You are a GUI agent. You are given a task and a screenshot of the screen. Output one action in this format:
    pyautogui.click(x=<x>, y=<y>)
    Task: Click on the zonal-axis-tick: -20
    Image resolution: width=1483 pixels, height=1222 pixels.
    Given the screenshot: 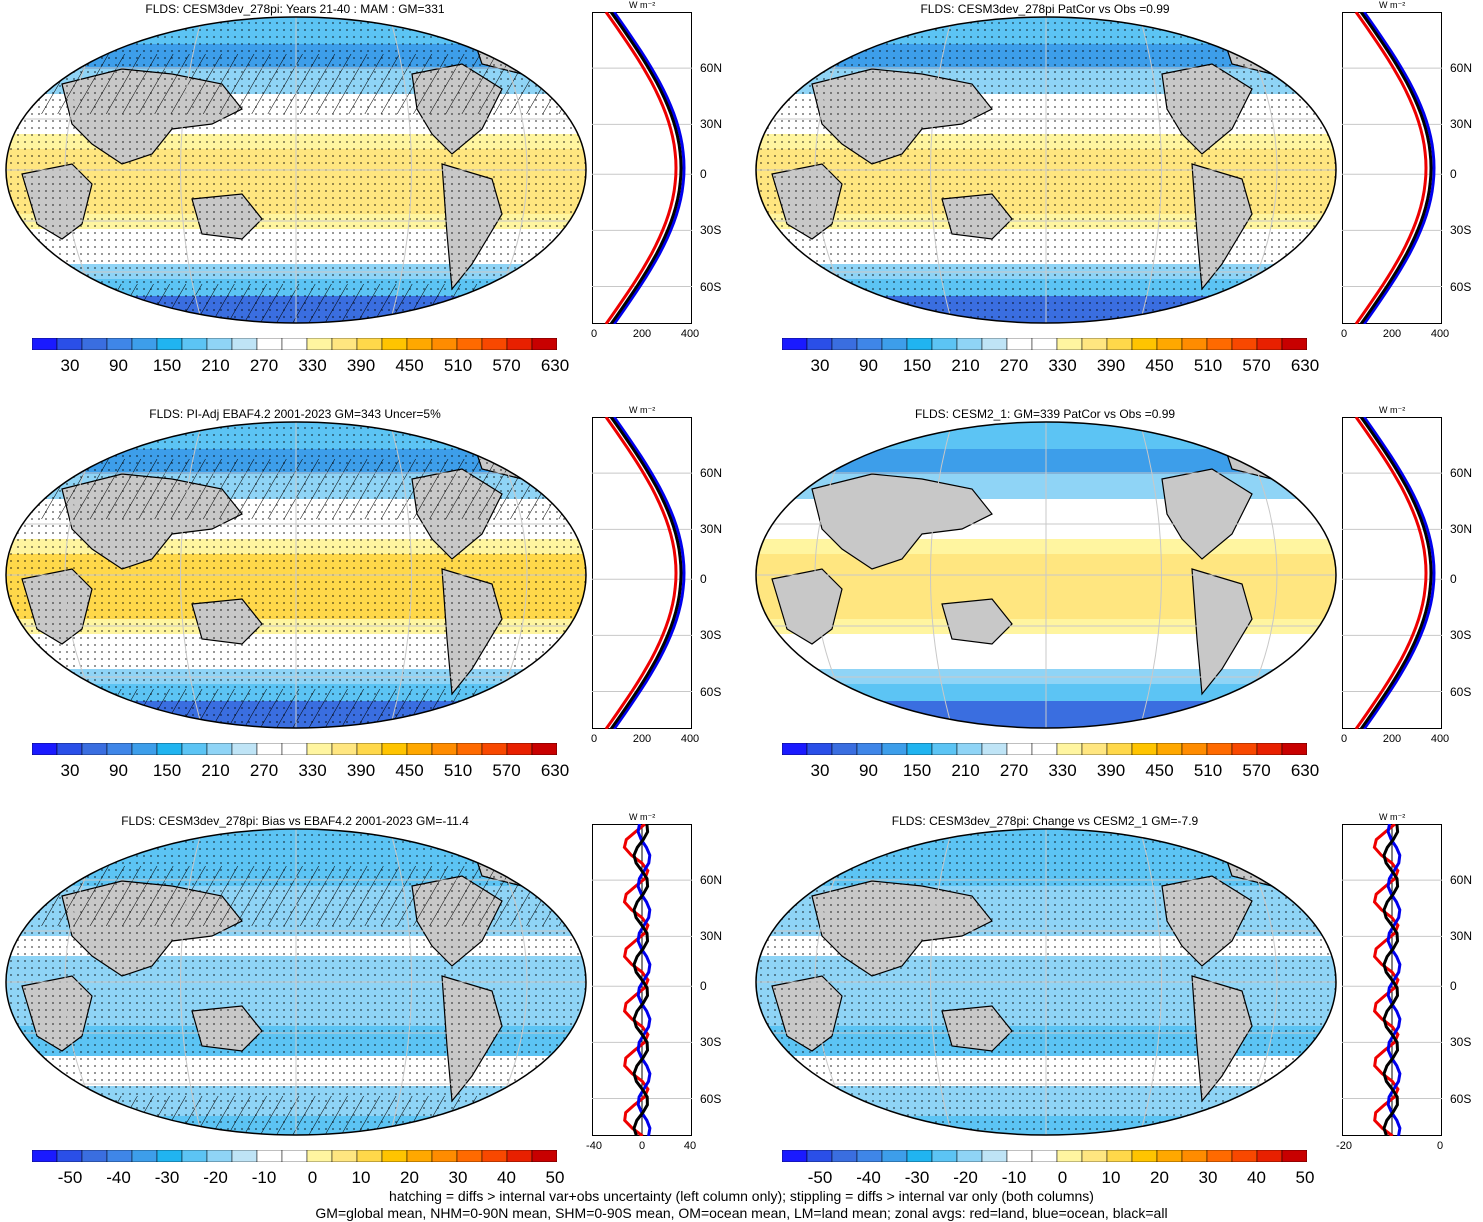 What is the action you would take?
    pyautogui.click(x=1344, y=1146)
    